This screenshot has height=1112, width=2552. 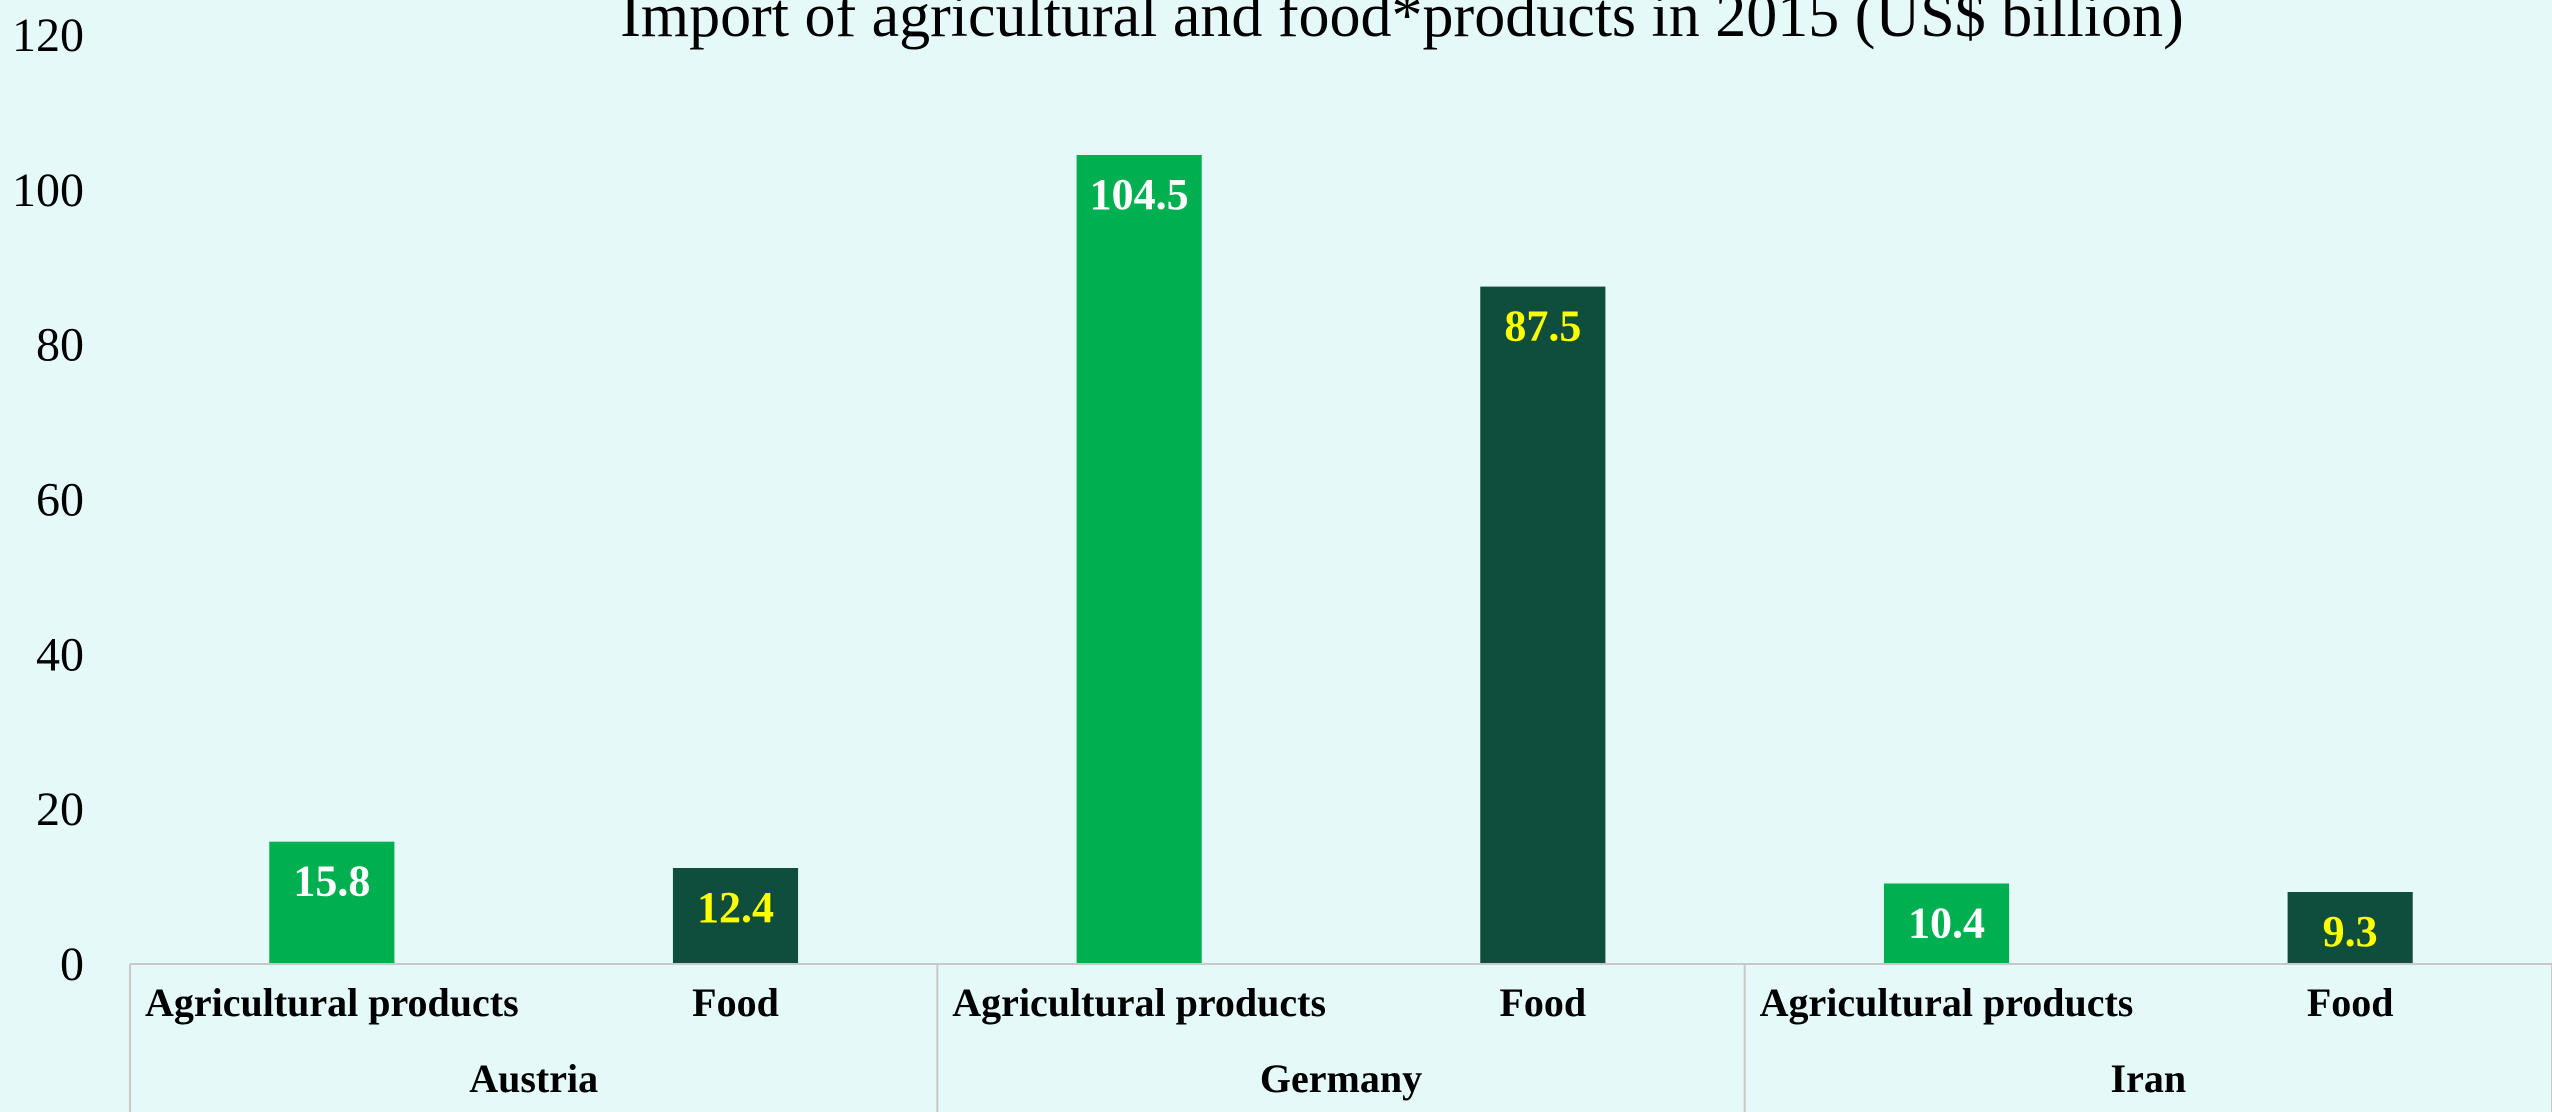 What do you see at coordinates (60, 809) in the screenshot?
I see `y-tick-label: 20` at bounding box center [60, 809].